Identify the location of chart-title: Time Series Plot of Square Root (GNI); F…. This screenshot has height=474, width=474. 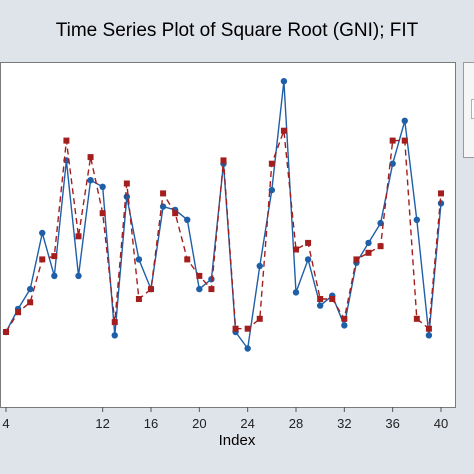
(237, 30).